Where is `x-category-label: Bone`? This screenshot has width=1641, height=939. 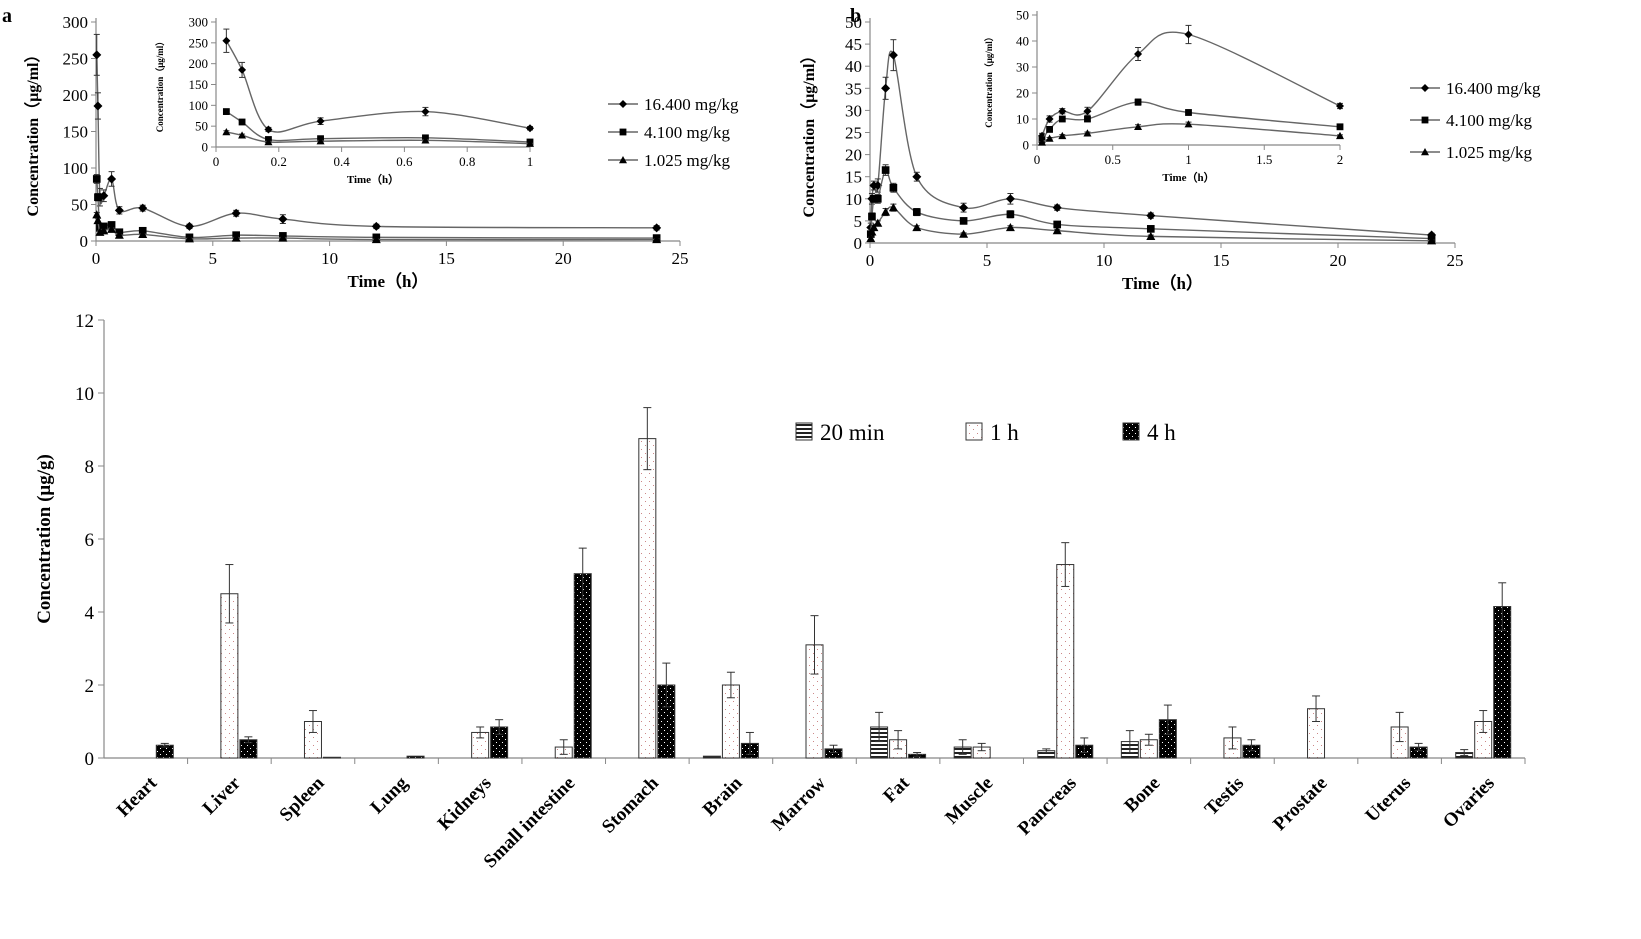
x-category-label: Bone is located at coordinates (1142, 795).